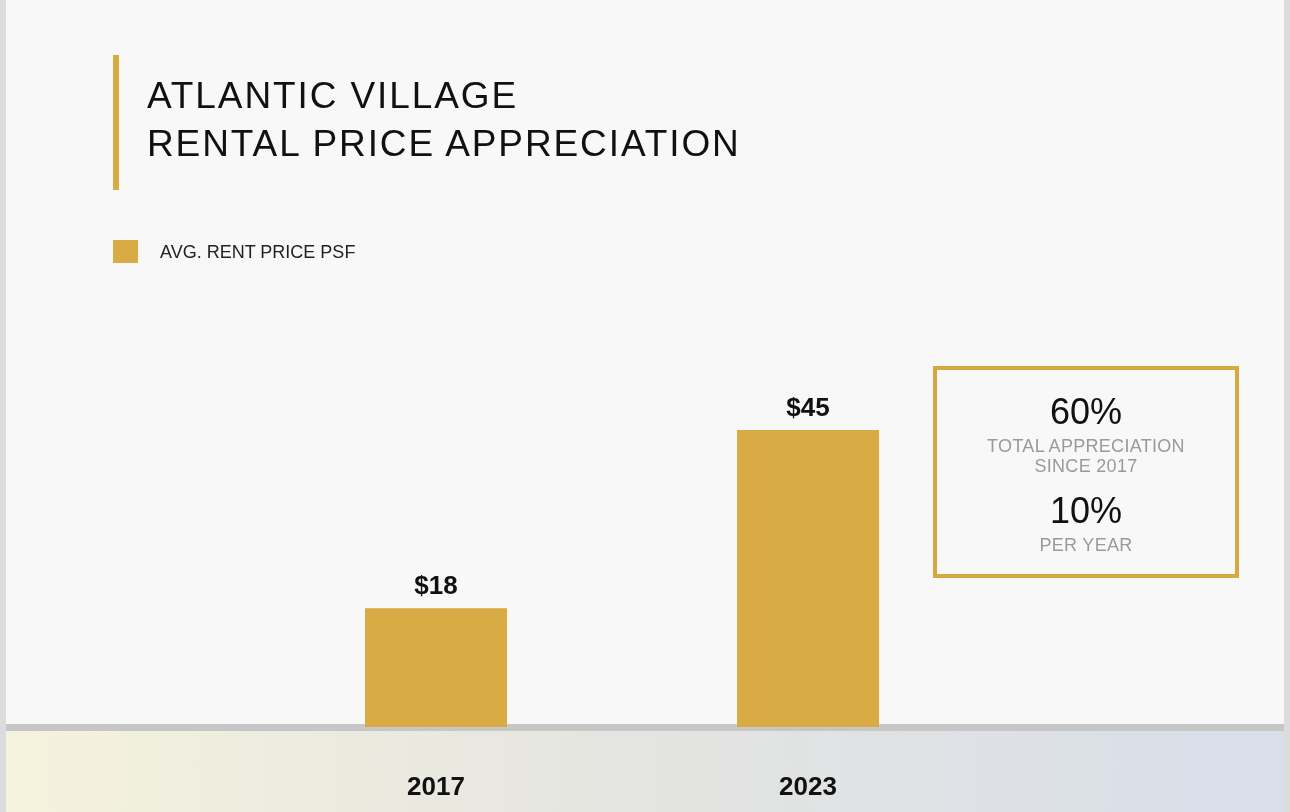 This screenshot has height=812, width=1290. I want to click on chart-title: ATLANTIC VILLAGE RENTAL PRICE APPRECIATION, so click(444, 119).